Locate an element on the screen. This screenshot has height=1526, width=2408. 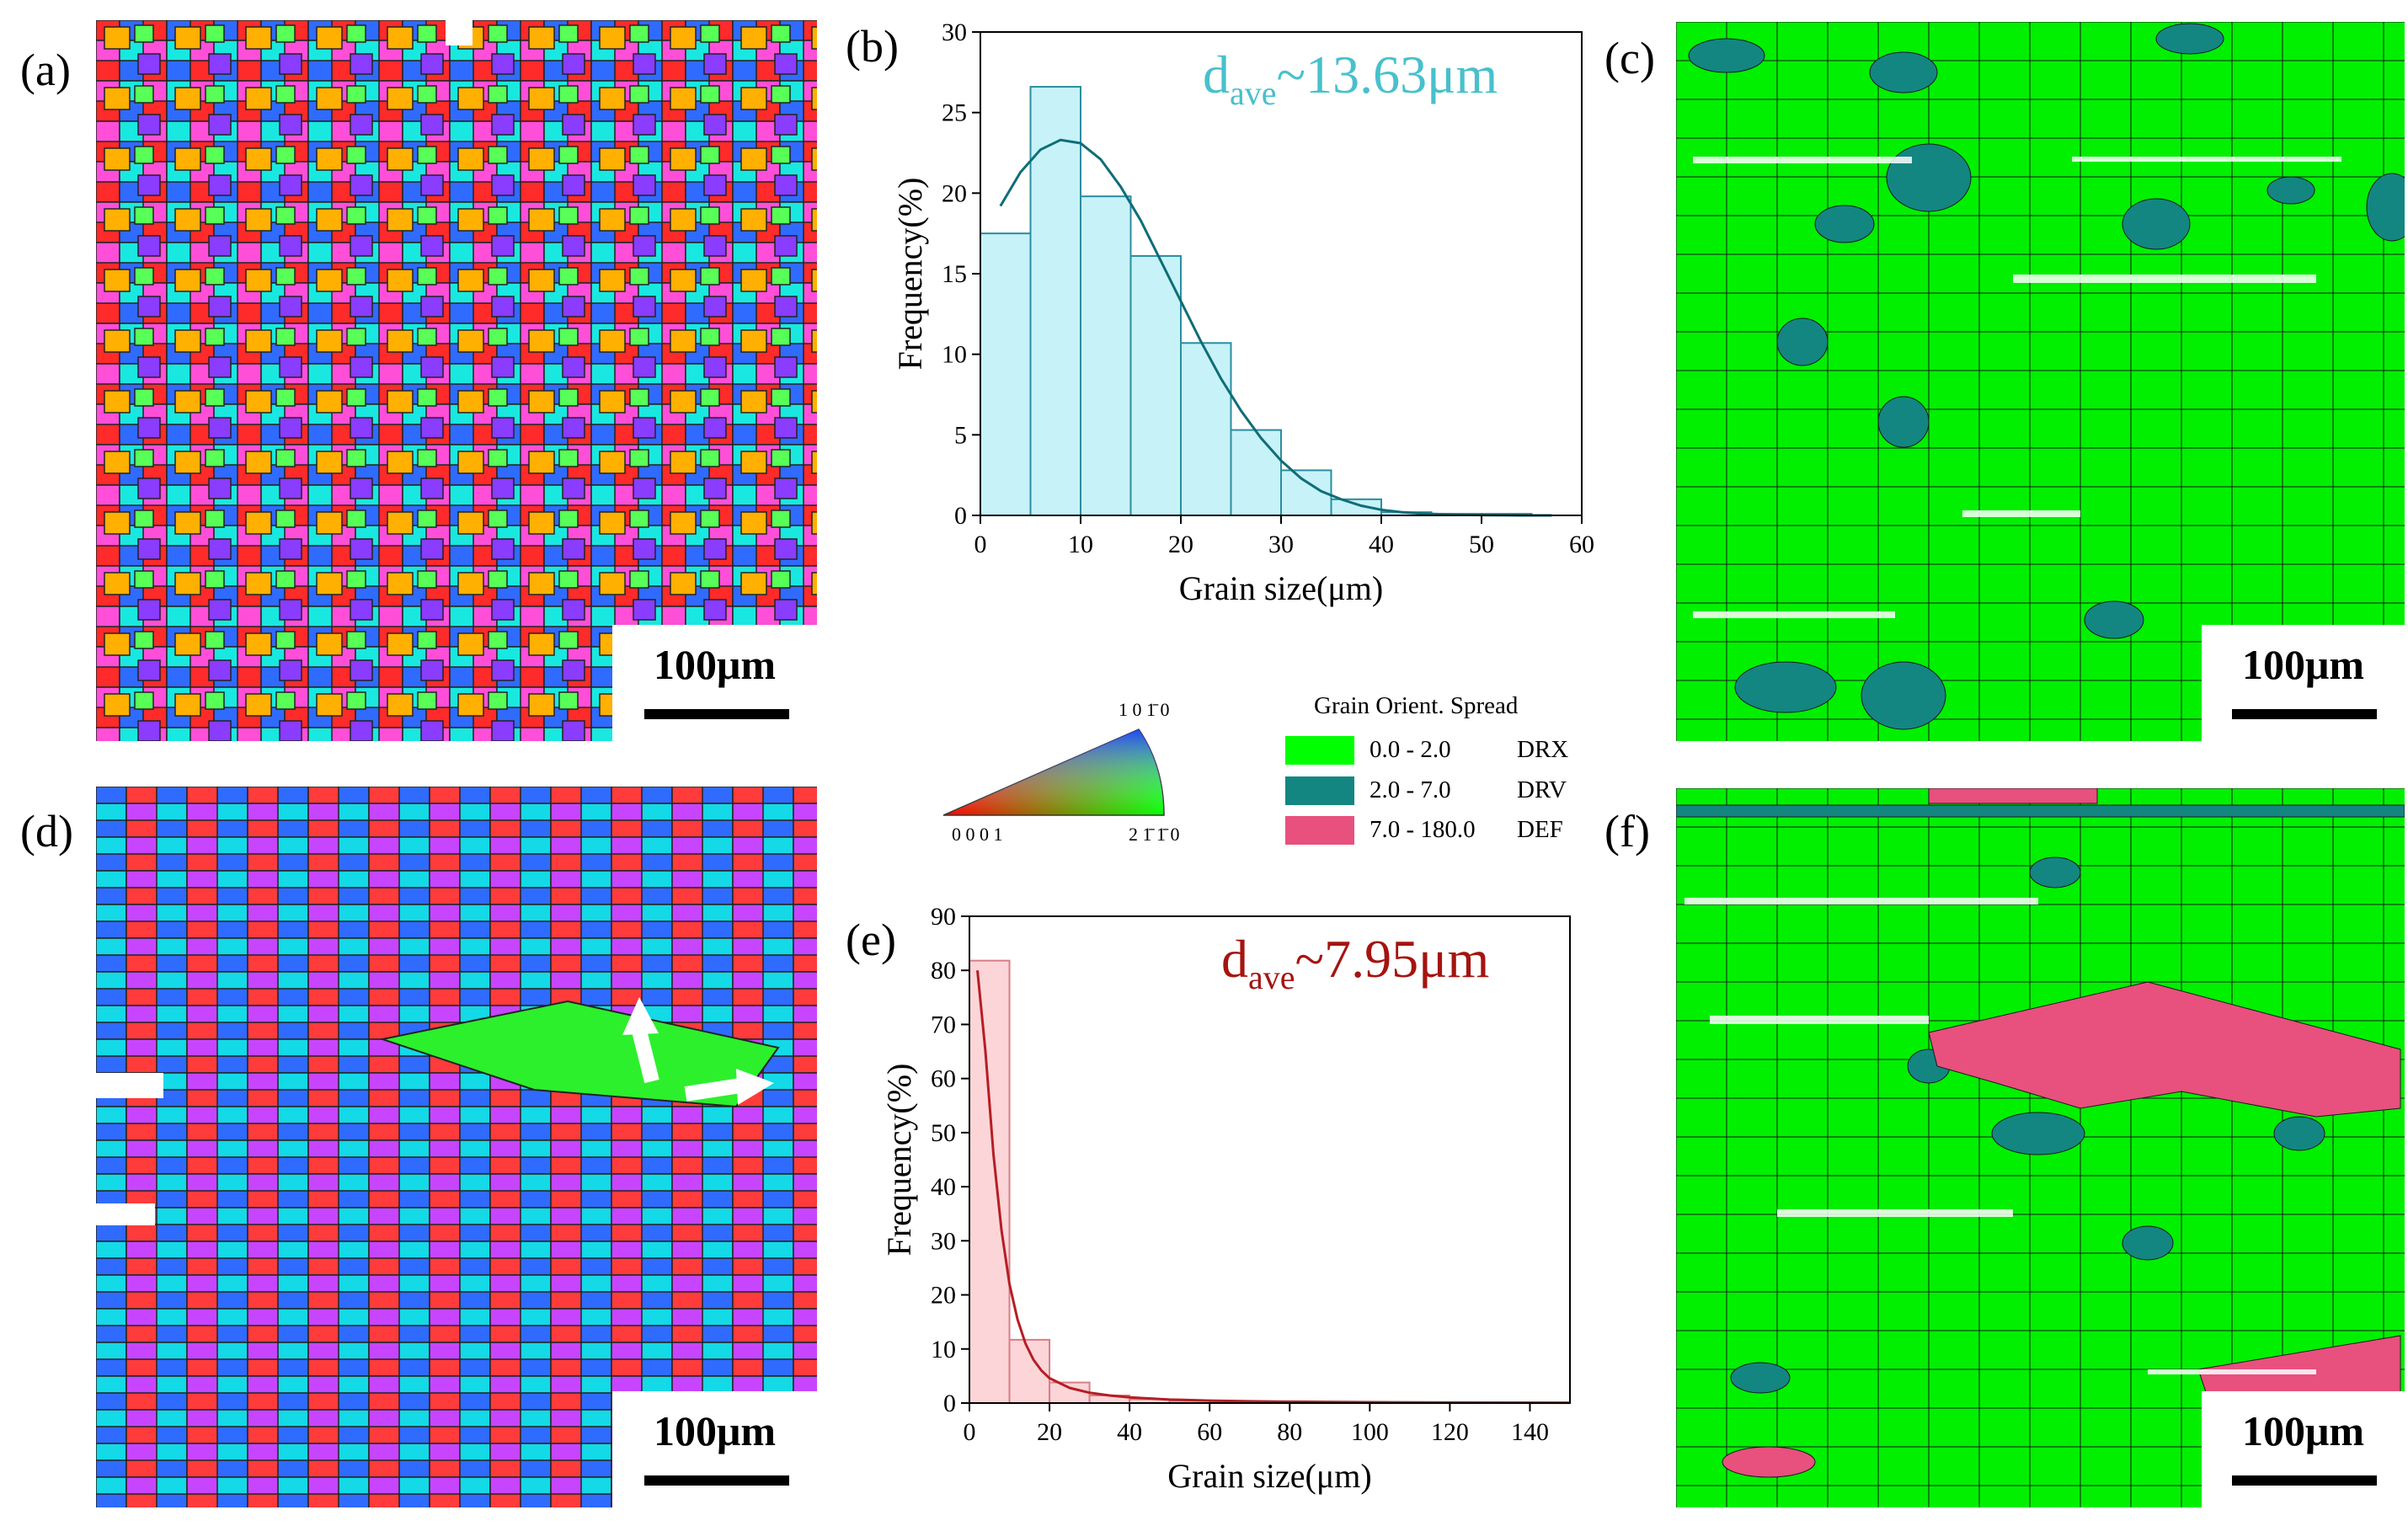
ipf-key-left-label: 0 0 0 1 is located at coordinates (977, 834).